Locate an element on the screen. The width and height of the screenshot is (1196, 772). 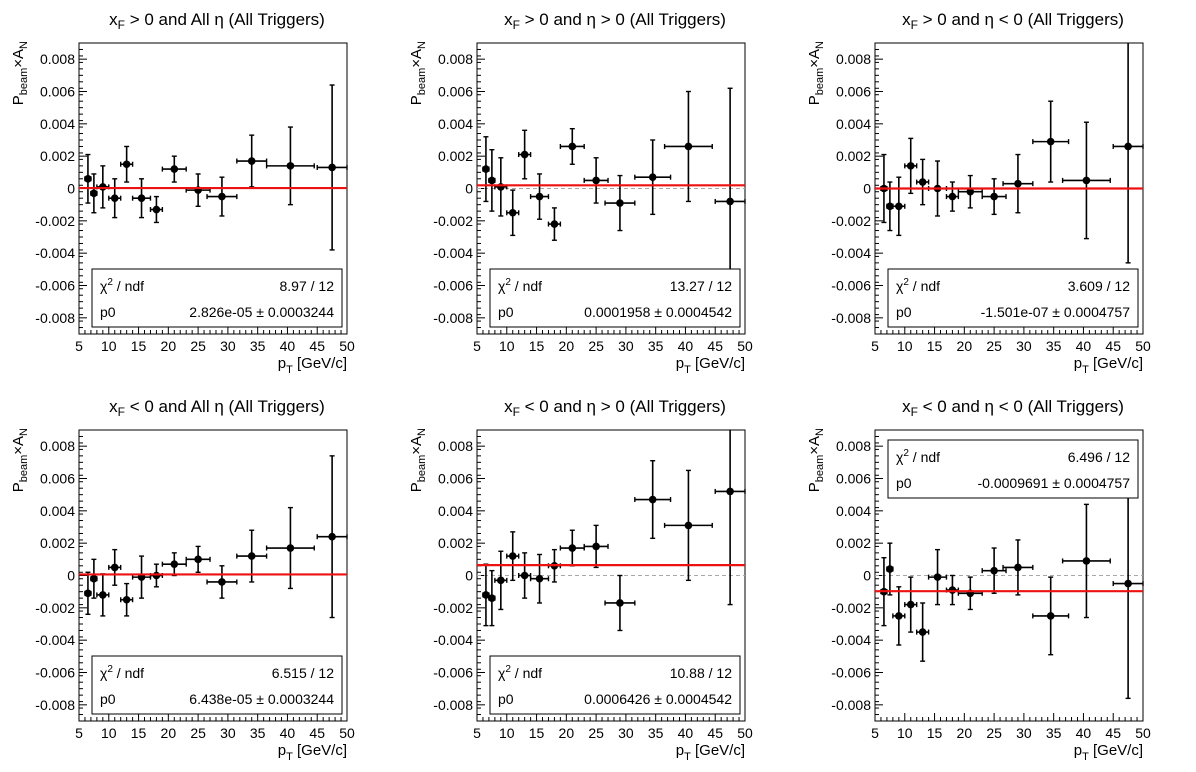
panel-title: xF < 0 and η < 0 (All Triggers) is located at coordinates (1013, 408).